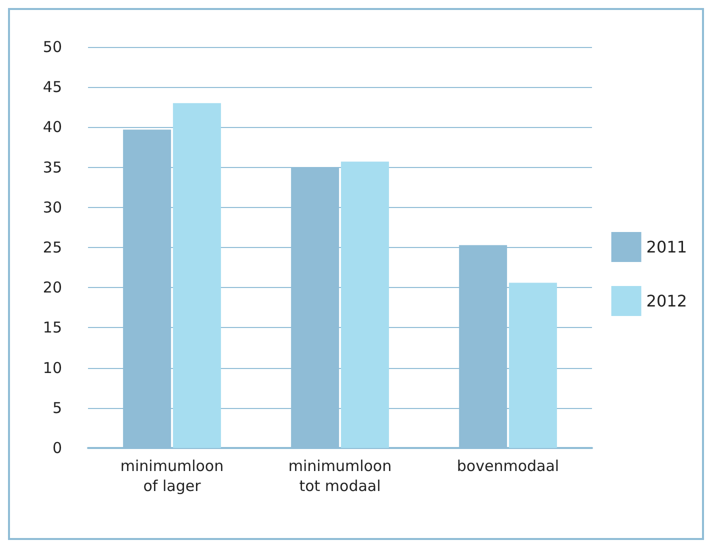 The height and width of the screenshot is (552, 716). I want to click on y-tick-label: 5, so click(57, 407).